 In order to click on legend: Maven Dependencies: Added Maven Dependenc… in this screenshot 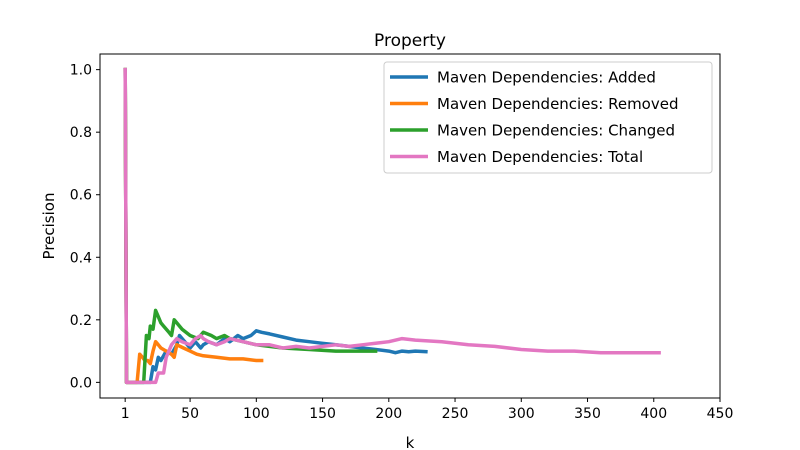, I will do `click(548, 117)`.